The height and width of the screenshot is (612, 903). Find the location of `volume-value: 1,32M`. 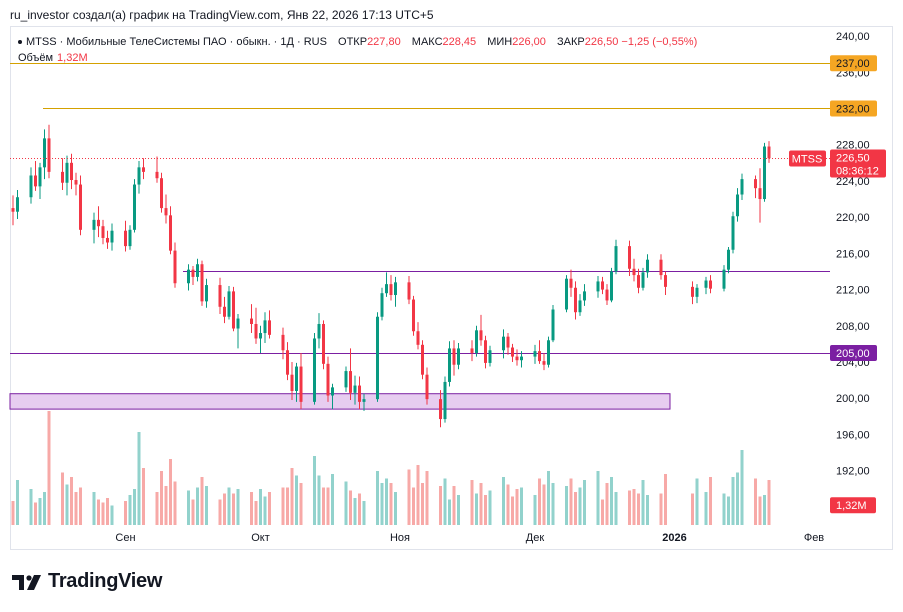

volume-value: 1,32M is located at coordinates (72, 58).